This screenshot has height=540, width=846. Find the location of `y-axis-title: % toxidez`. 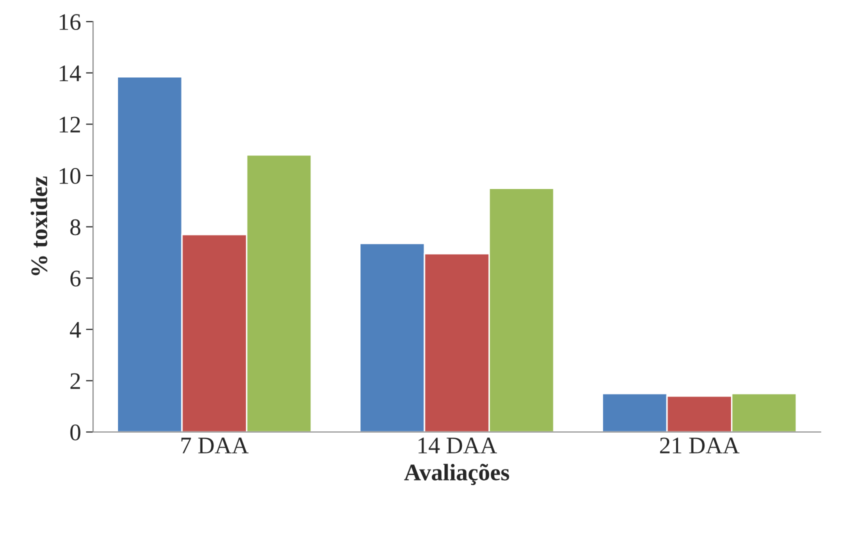

y-axis-title: % toxidez is located at coordinates (39, 226).